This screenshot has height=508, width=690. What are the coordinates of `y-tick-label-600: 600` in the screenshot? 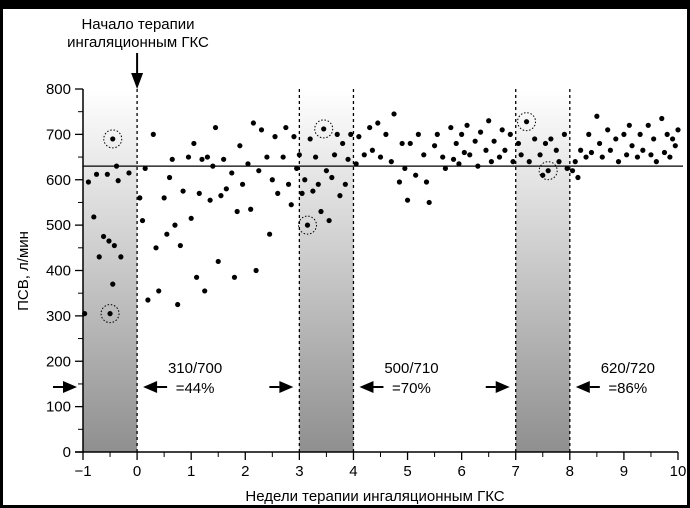 It's located at (58, 180).